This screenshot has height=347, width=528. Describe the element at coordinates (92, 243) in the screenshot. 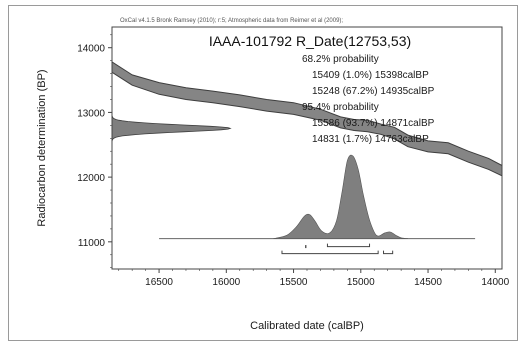

I see `y-tick-label: 11000` at that location.